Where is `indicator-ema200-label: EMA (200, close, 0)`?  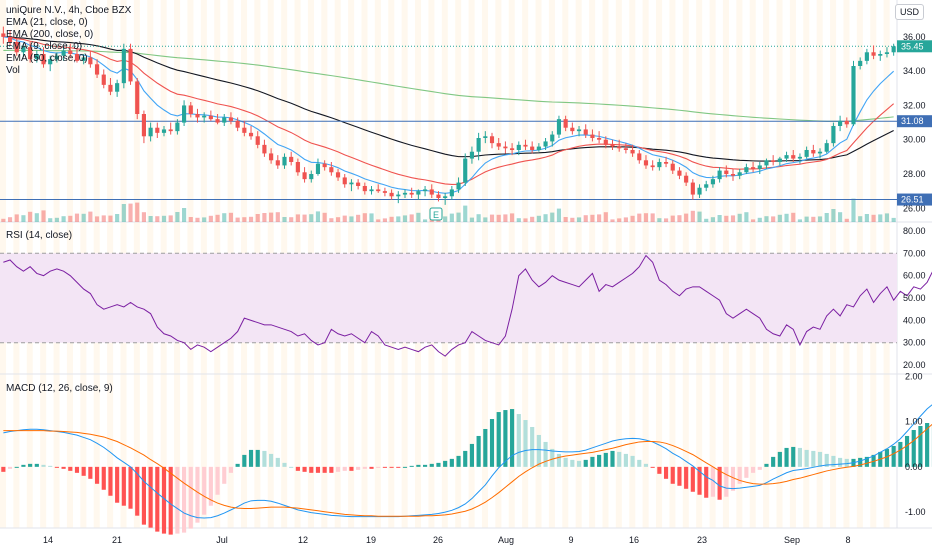 indicator-ema200-label: EMA (200, close, 0) is located at coordinates (50, 34).